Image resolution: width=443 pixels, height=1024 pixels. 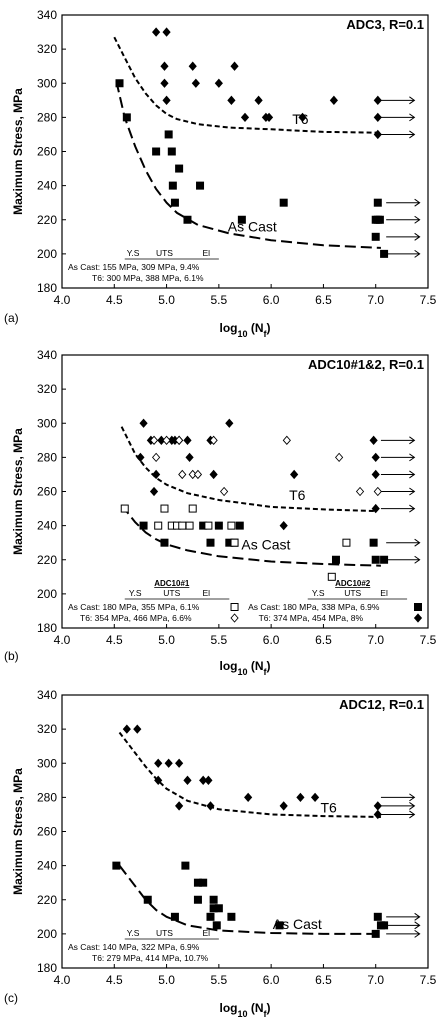 I want to click on x-tick-label: 6.5, so click(x=323, y=980).